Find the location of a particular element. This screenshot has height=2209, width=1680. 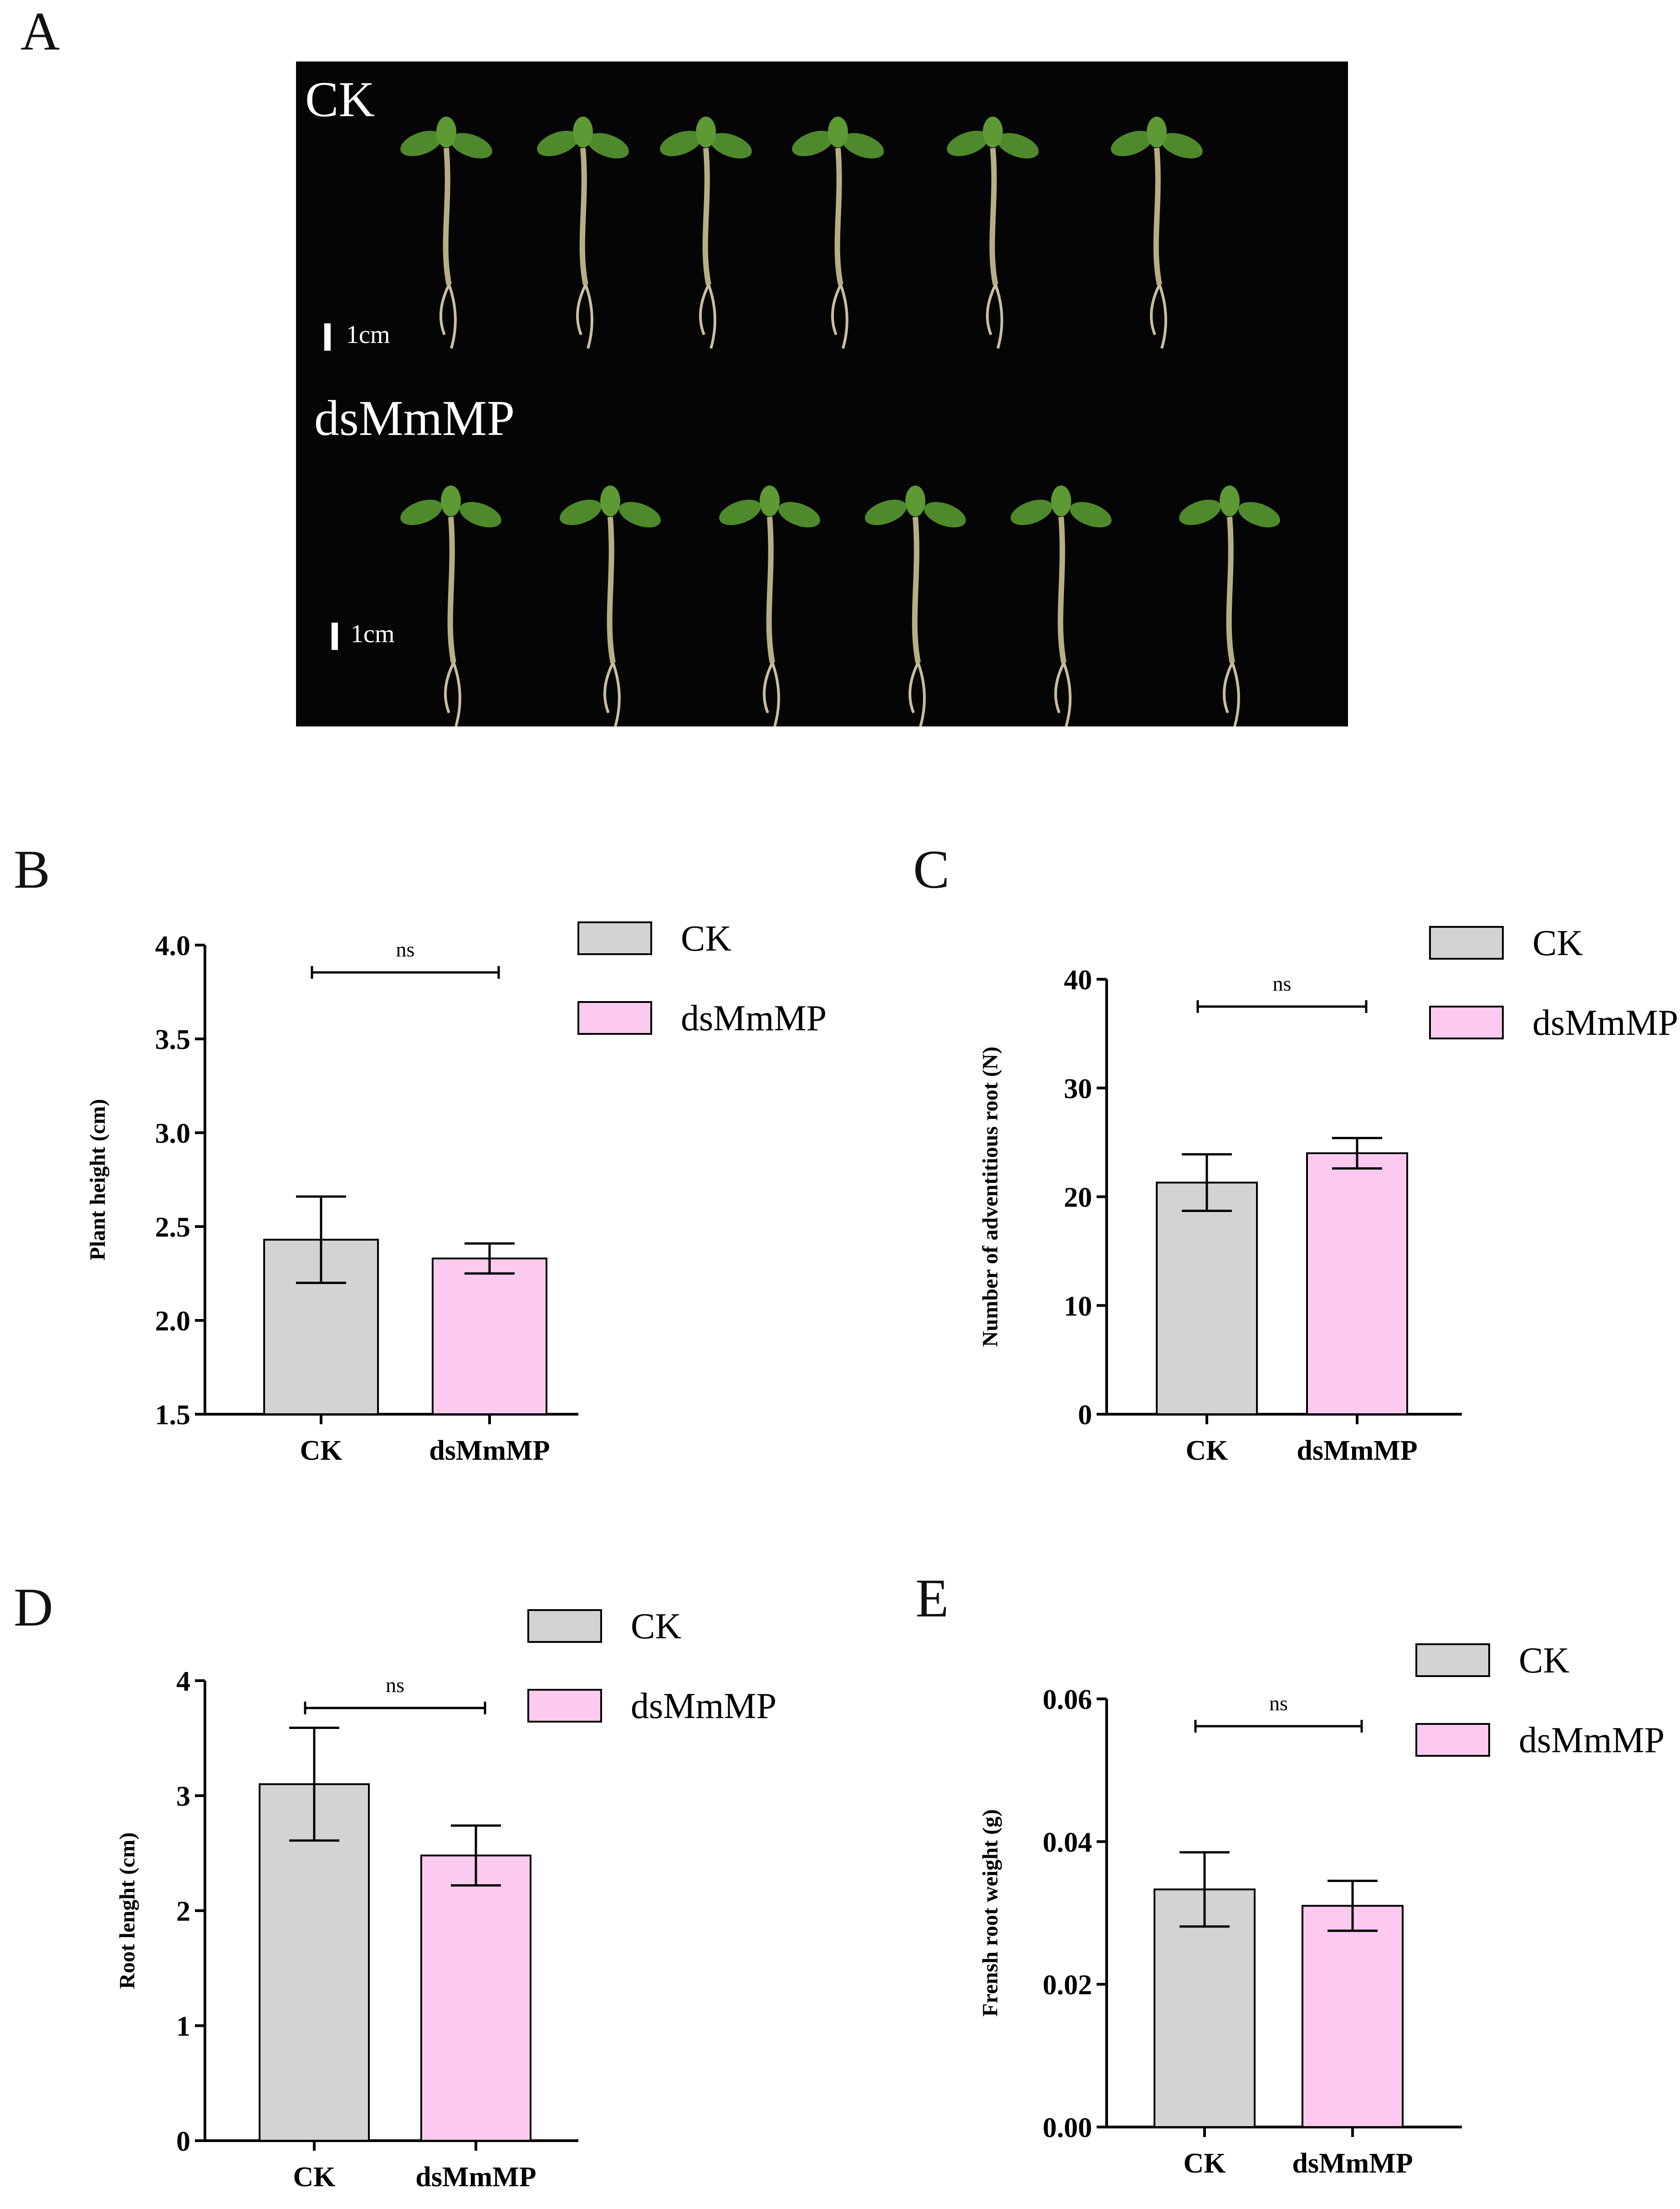

y-tick-label: 0.00 is located at coordinates (1068, 2127).